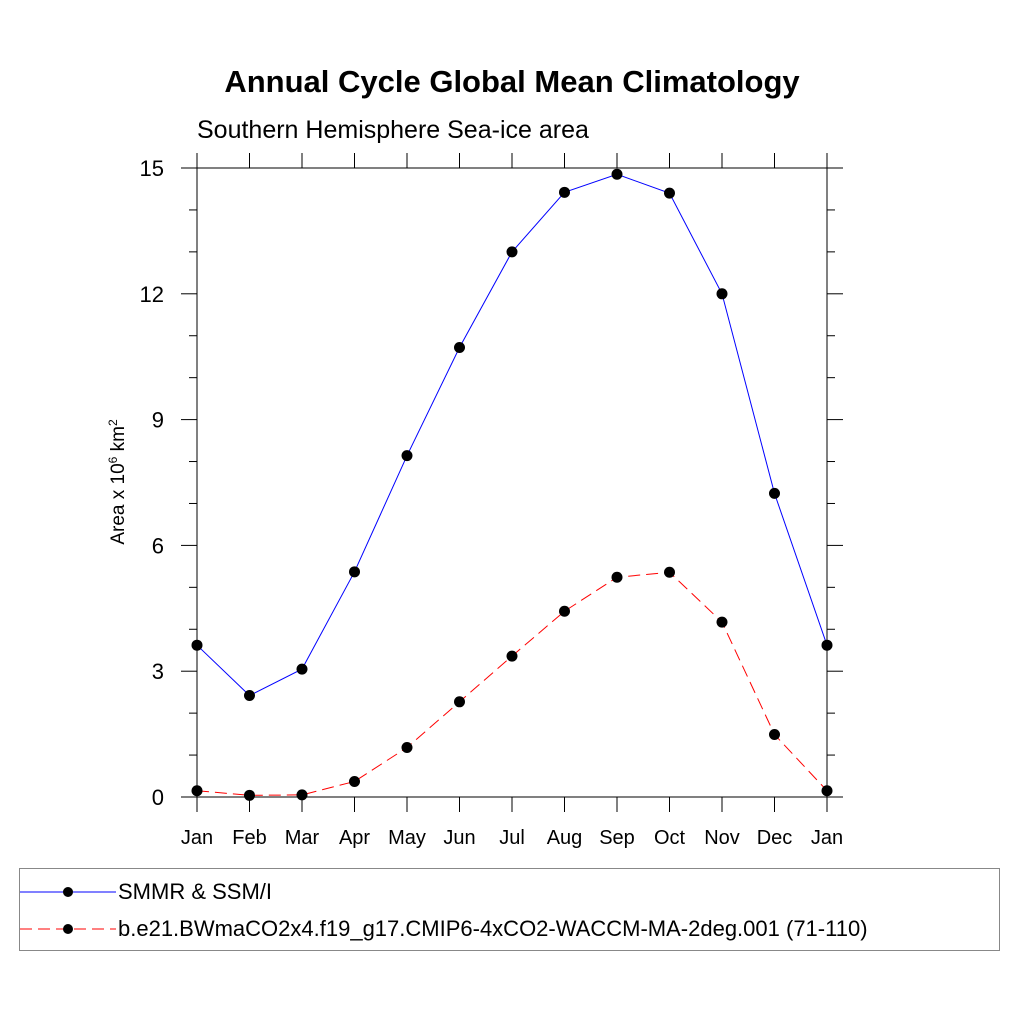 The image size is (1024, 1024). I want to click on y-tick-label: 0, so click(158, 797).